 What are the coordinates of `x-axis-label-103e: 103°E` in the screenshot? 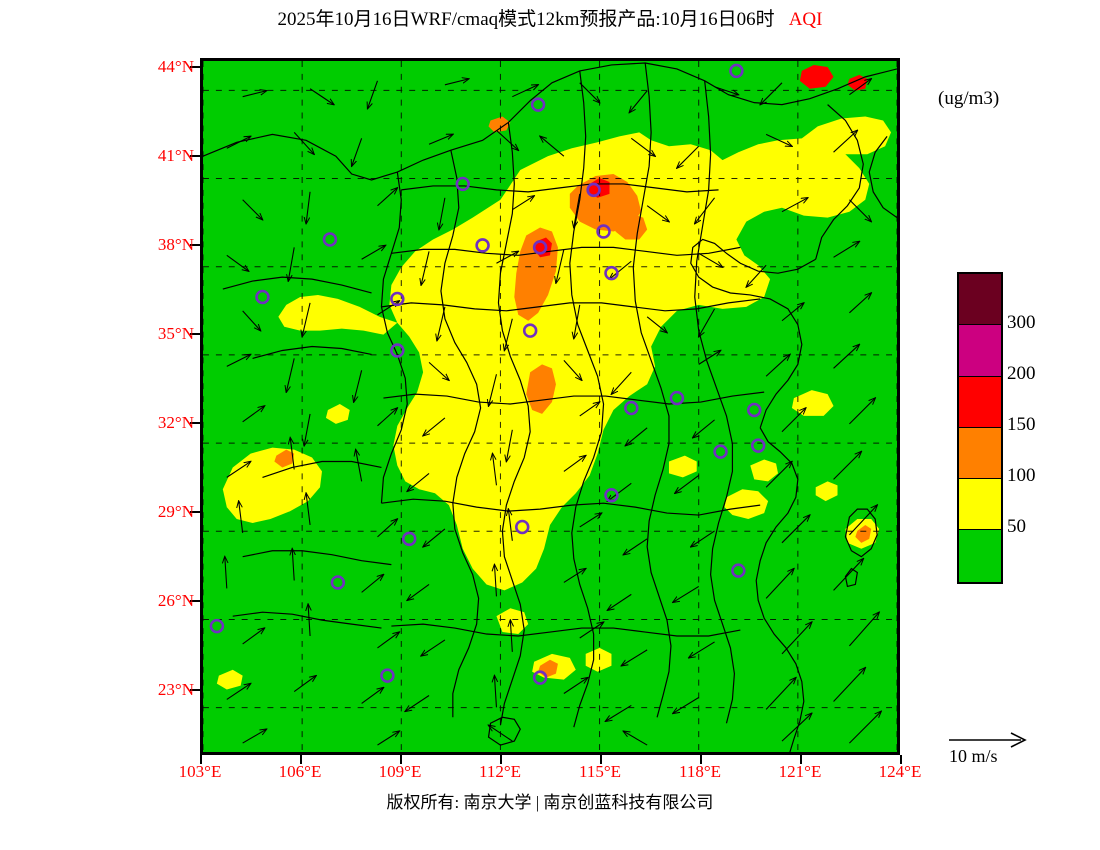 It's located at (200, 771).